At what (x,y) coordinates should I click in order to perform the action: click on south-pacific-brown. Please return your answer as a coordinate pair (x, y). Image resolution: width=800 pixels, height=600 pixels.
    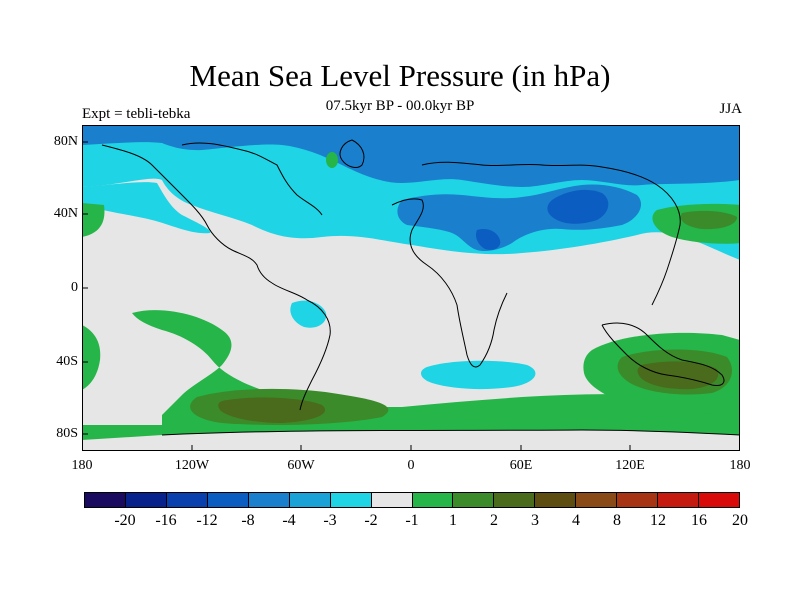
    Looking at the image, I should click on (272, 410).